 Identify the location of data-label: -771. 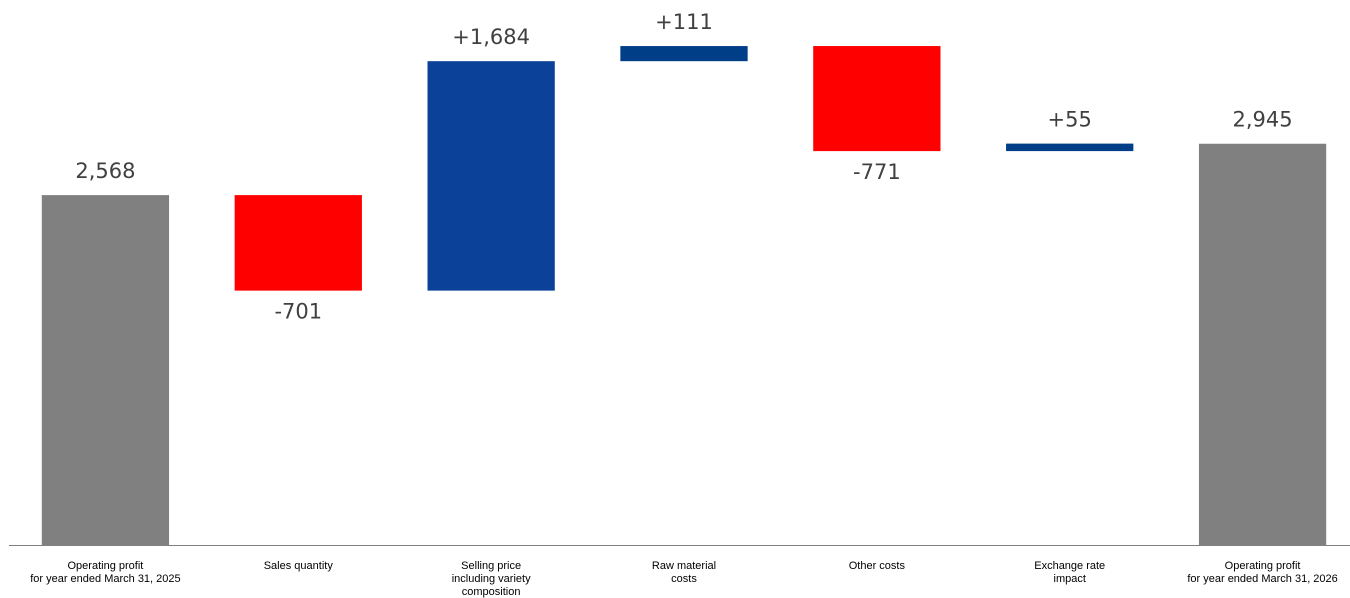
(877, 172).